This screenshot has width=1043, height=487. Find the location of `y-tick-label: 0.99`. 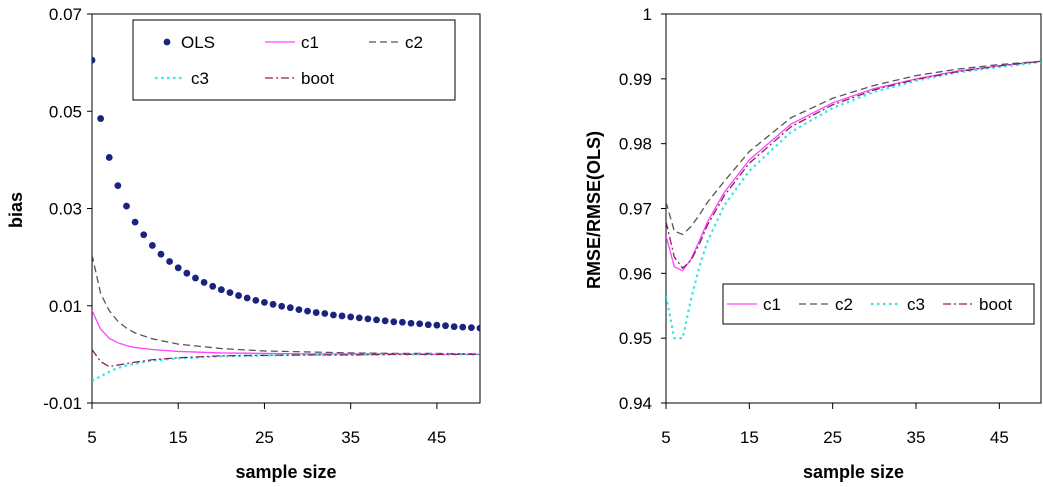

y-tick-label: 0.99 is located at coordinates (635, 79).